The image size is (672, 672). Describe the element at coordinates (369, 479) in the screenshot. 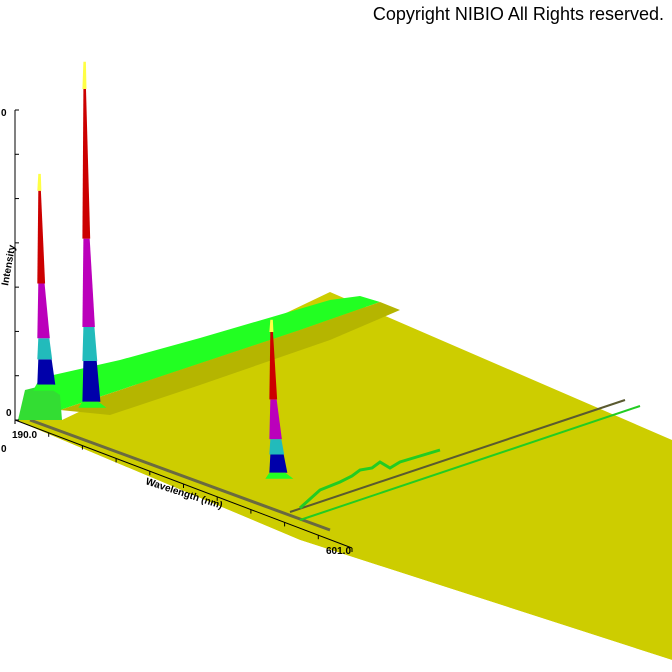

I see `noise-band` at that location.